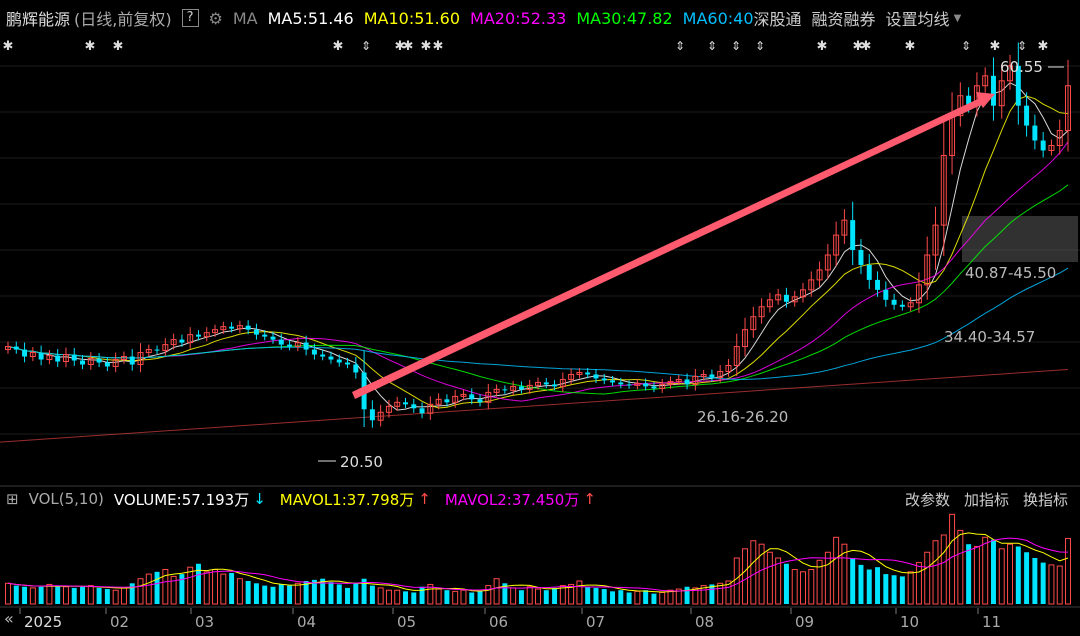 Image resolution: width=1080 pixels, height=636 pixels. Describe the element at coordinates (927, 499) in the screenshot. I see `edit-params-button: 改参数` at that location.